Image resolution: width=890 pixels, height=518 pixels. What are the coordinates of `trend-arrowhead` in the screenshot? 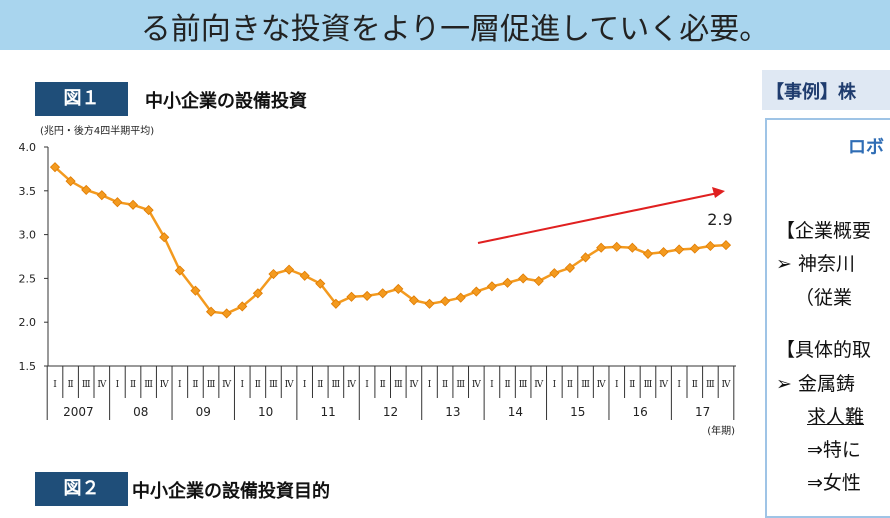 It's located at (718, 192).